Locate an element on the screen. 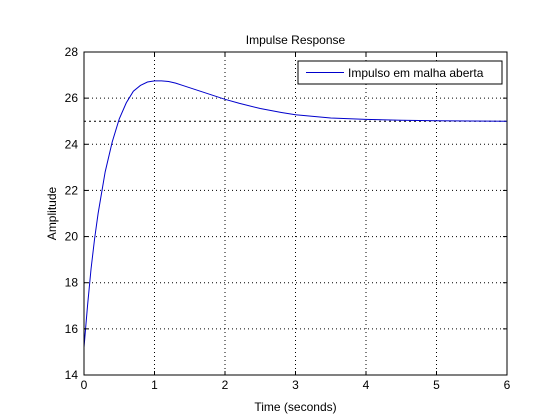 The image size is (560, 420). x-tick-label: 3 is located at coordinates (295, 385).